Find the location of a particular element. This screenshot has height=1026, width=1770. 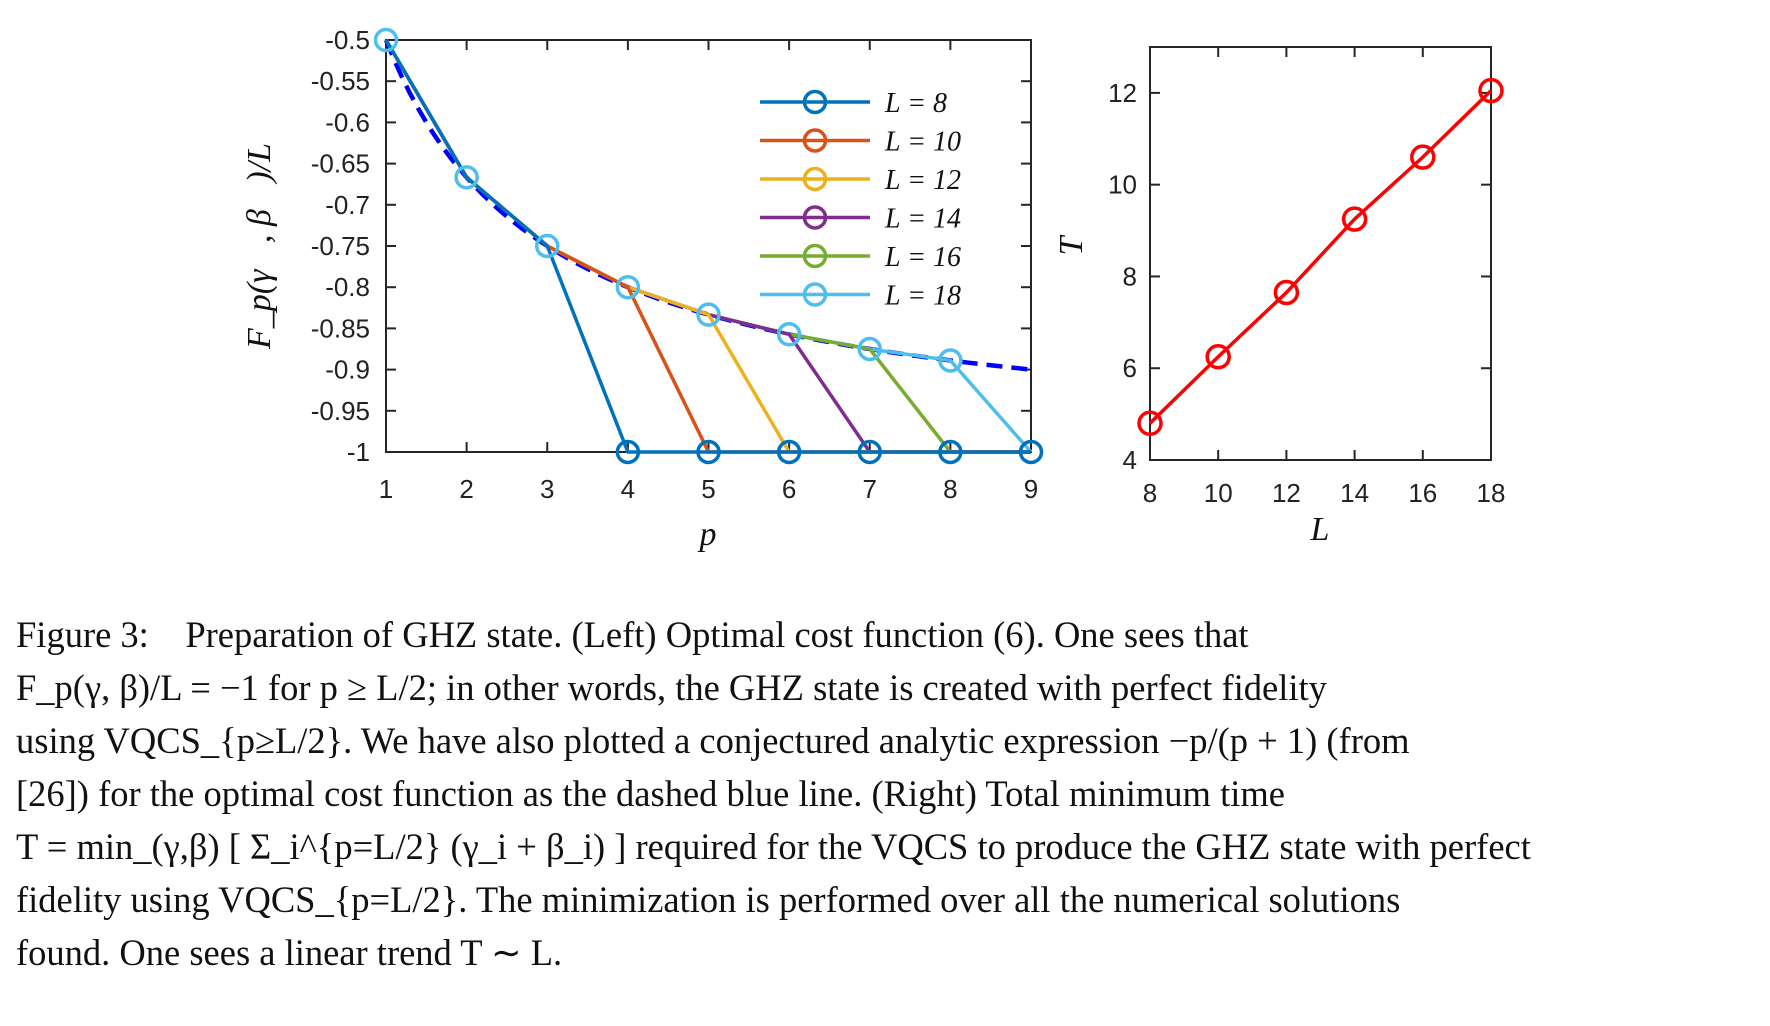

right-series is located at coordinates (1320, 257).